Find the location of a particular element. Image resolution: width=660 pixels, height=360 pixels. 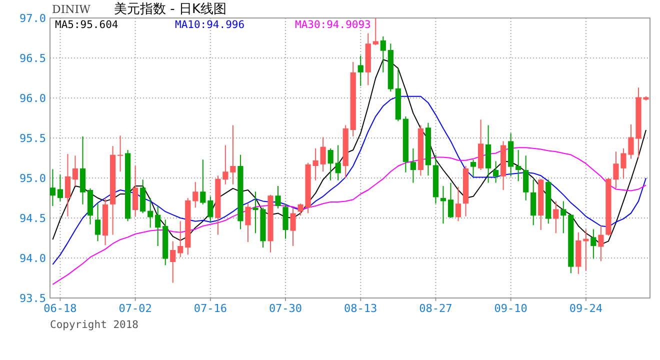

text: MA10:94.996 is located at coordinates (210, 25).